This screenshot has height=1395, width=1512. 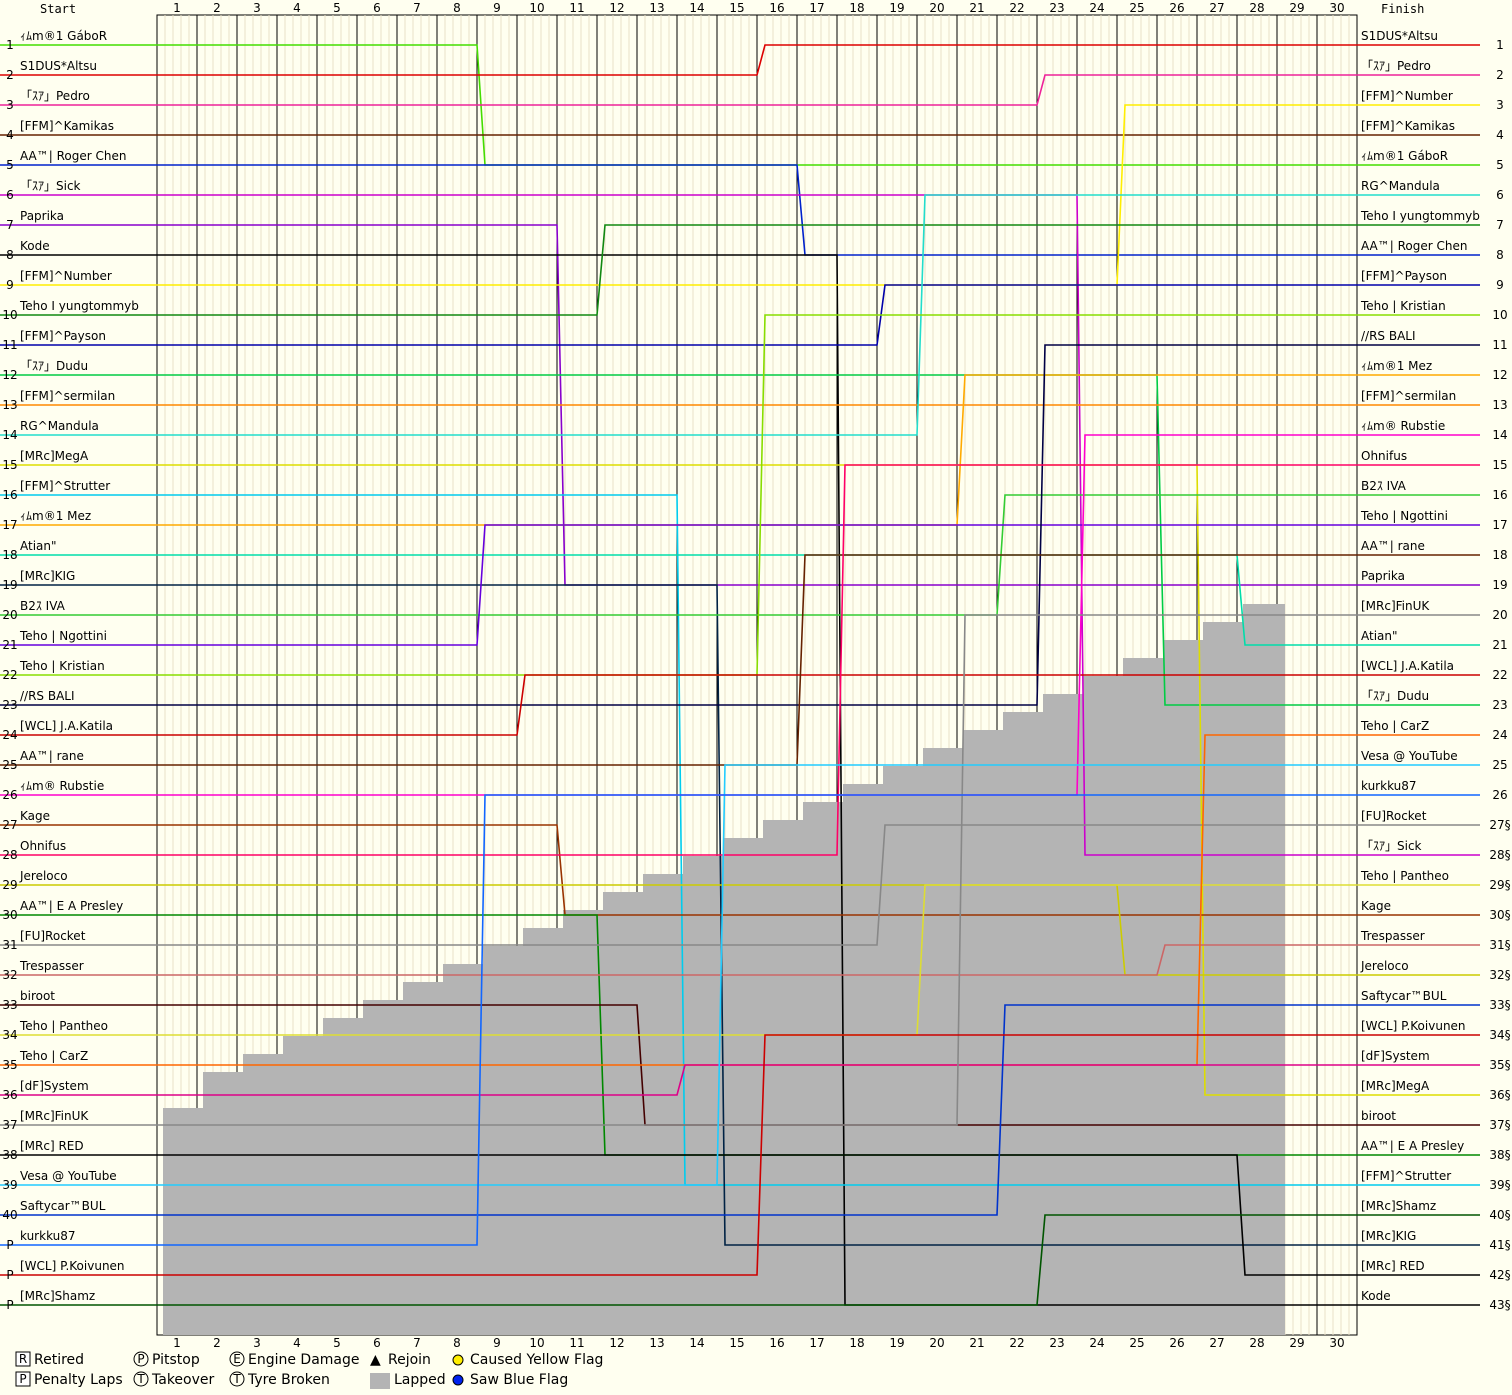 What do you see at coordinates (1388, 336) in the screenshot?
I see `finish-name: //RS BALI` at bounding box center [1388, 336].